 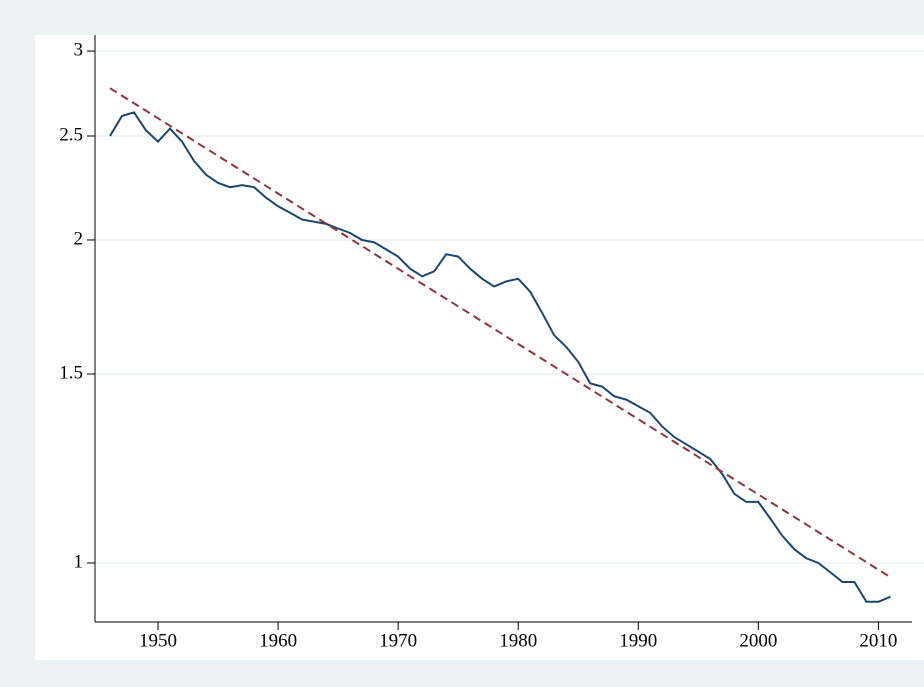 What do you see at coordinates (158, 640) in the screenshot?
I see `x-tick-label: 1950` at bounding box center [158, 640].